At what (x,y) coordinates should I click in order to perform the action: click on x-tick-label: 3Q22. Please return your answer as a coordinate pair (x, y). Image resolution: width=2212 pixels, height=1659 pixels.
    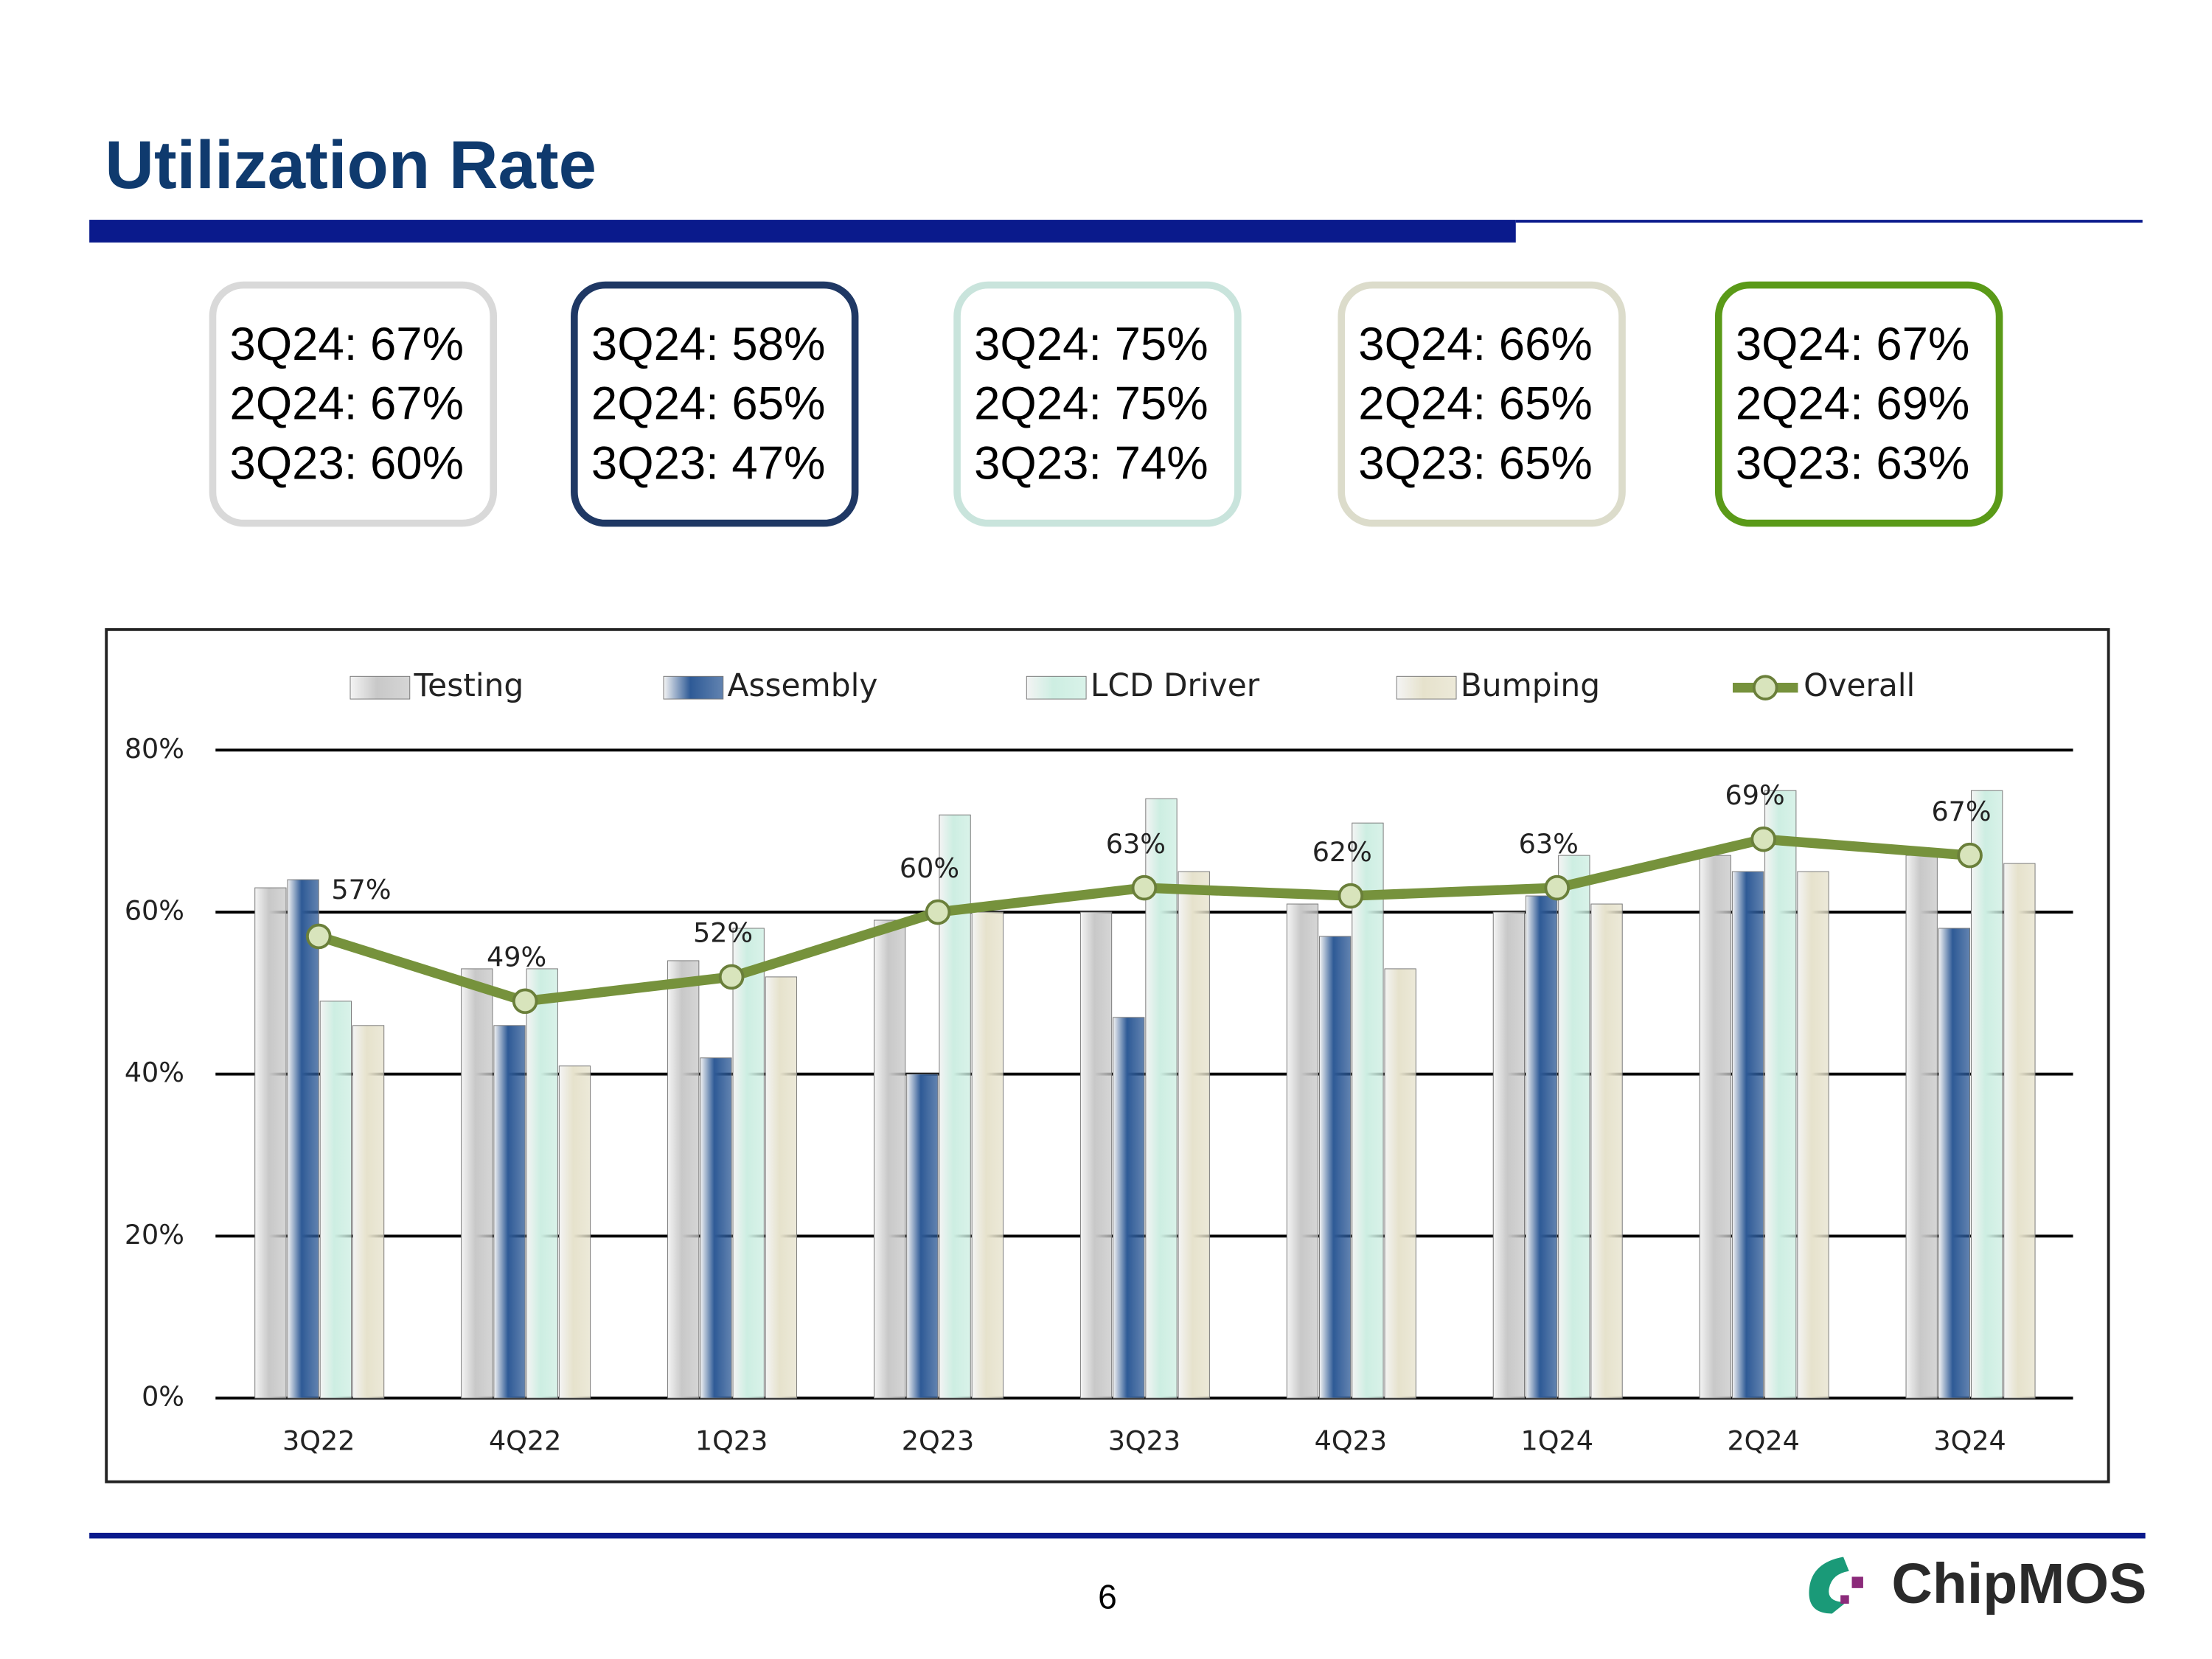
    Looking at the image, I should click on (318, 1440).